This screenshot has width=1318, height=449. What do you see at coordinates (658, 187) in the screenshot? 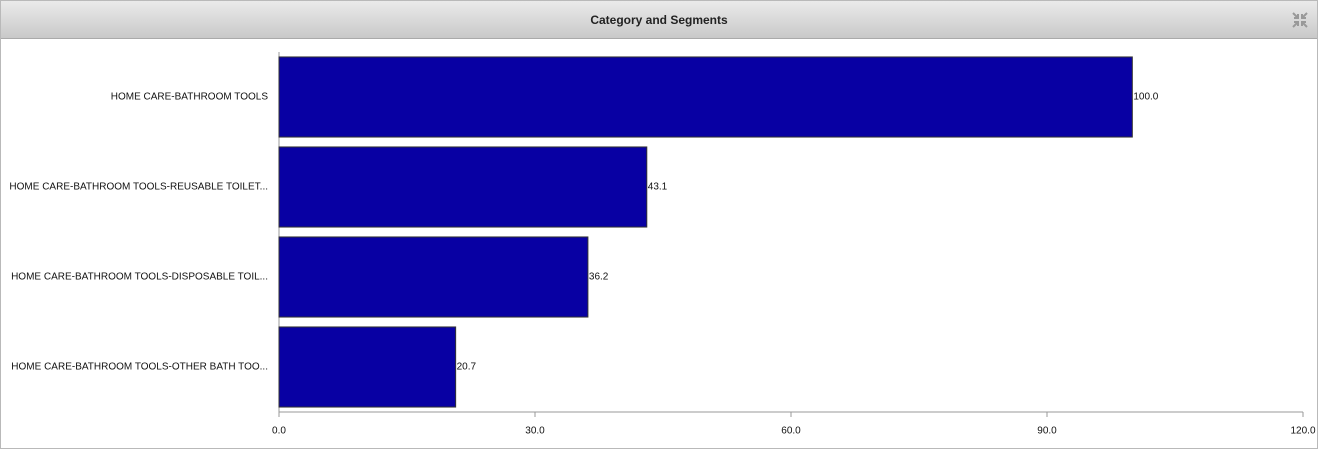
I see `value-label: 43.1` at bounding box center [658, 187].